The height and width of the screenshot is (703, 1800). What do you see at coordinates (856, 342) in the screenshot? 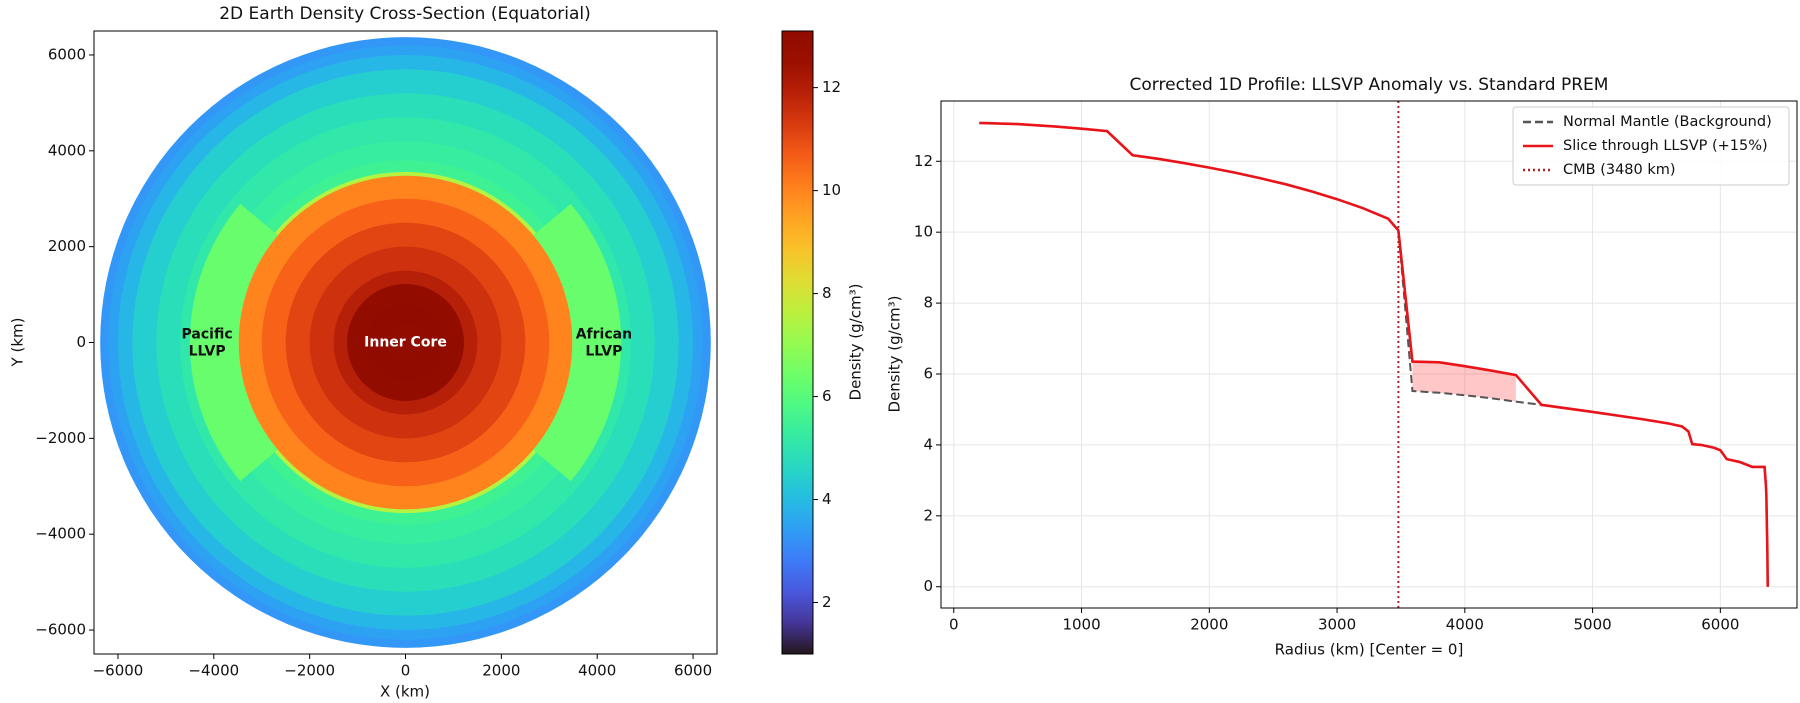
I see `colorbar-label: Density (g/cm³)` at bounding box center [856, 342].